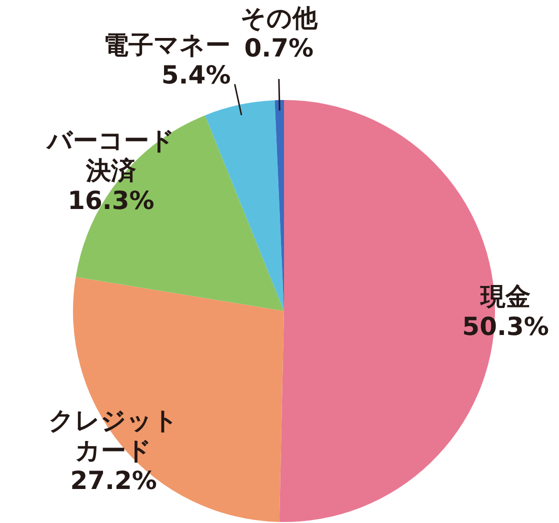 The height and width of the screenshot is (523, 559). Describe the element at coordinates (279, 17) in the screenshot. I see `slice-label: その他` at that location.